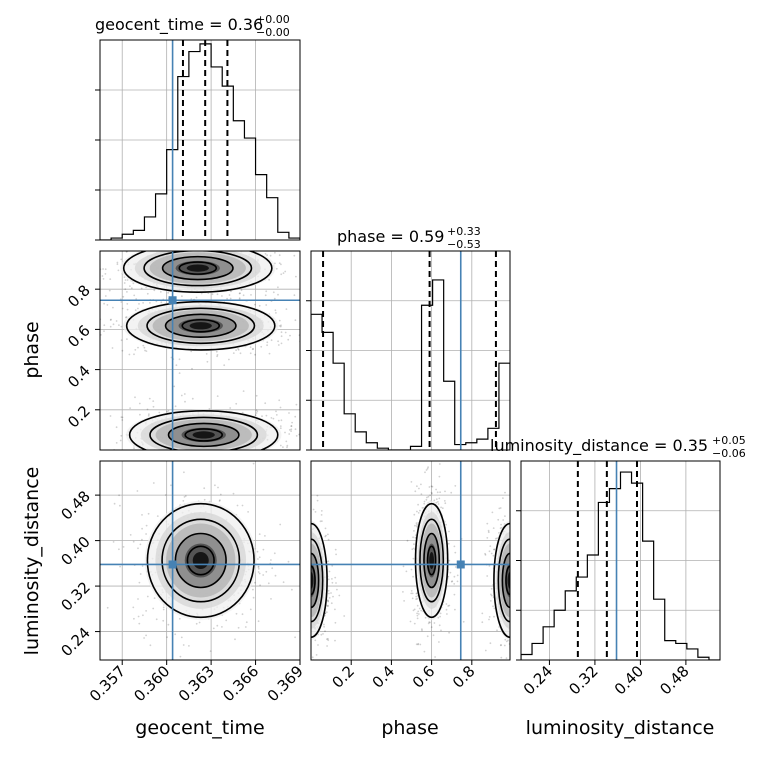  What do you see at coordinates (583, 680) in the screenshot?
I see `x-tick-label: 0.32` at bounding box center [583, 680].